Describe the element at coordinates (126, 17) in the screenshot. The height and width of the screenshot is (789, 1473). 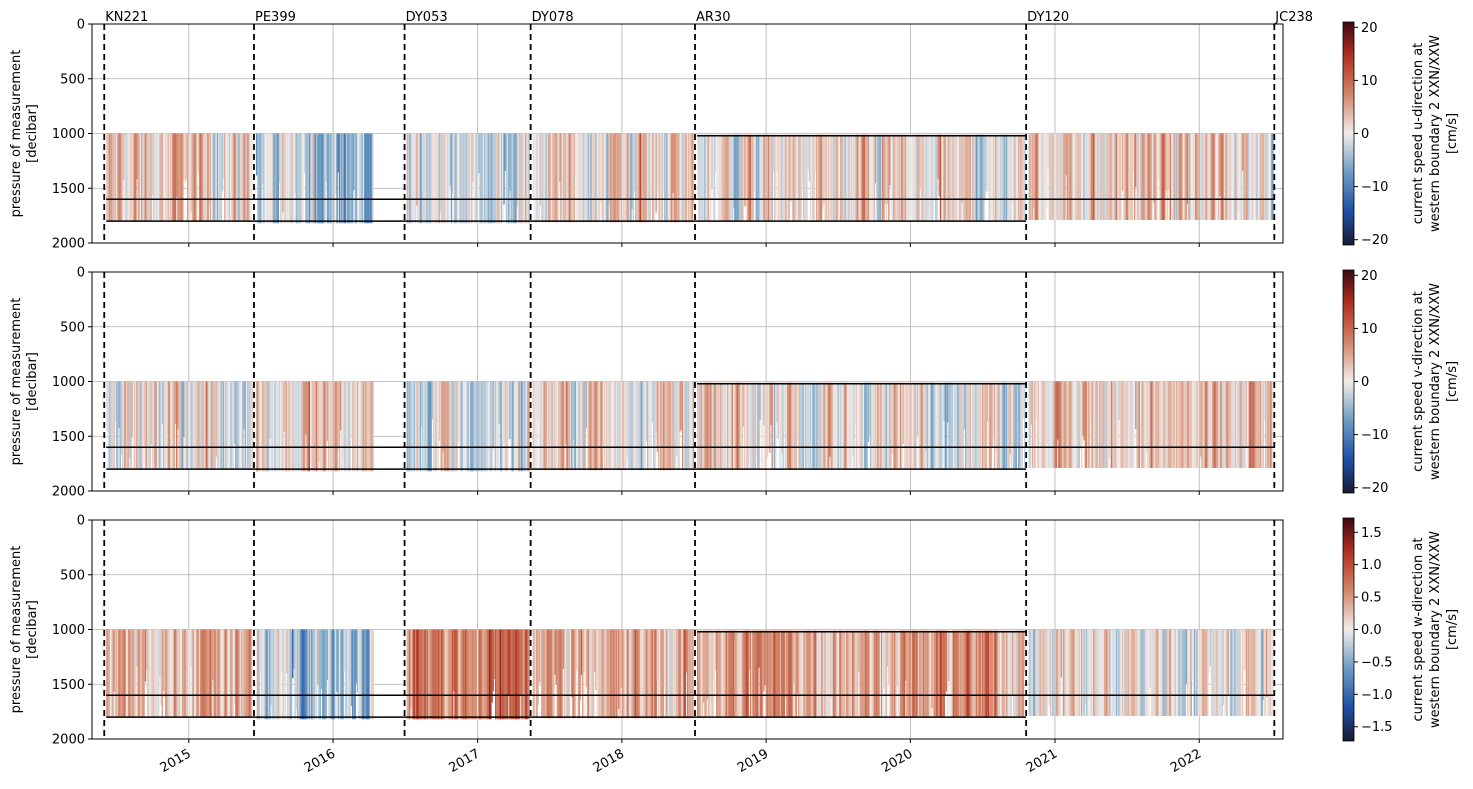
I see `cruise-label: KN221` at that location.